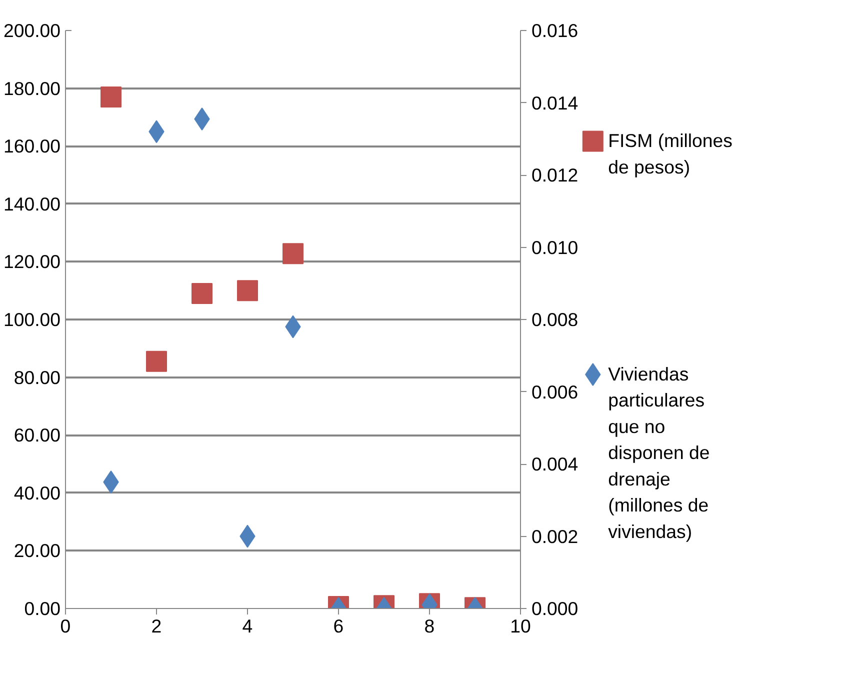  What do you see at coordinates (31, 261) in the screenshot?
I see `y-tick-label: 120.00` at bounding box center [31, 261].